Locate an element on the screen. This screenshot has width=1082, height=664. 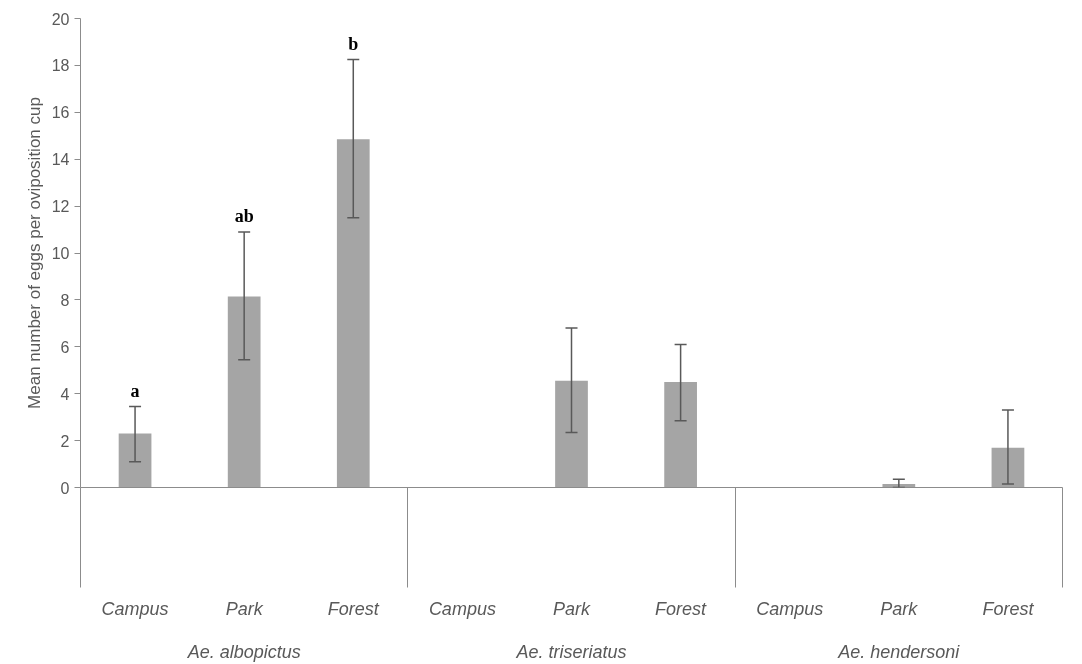
y-tick-label: 12 is located at coordinates (60, 207).